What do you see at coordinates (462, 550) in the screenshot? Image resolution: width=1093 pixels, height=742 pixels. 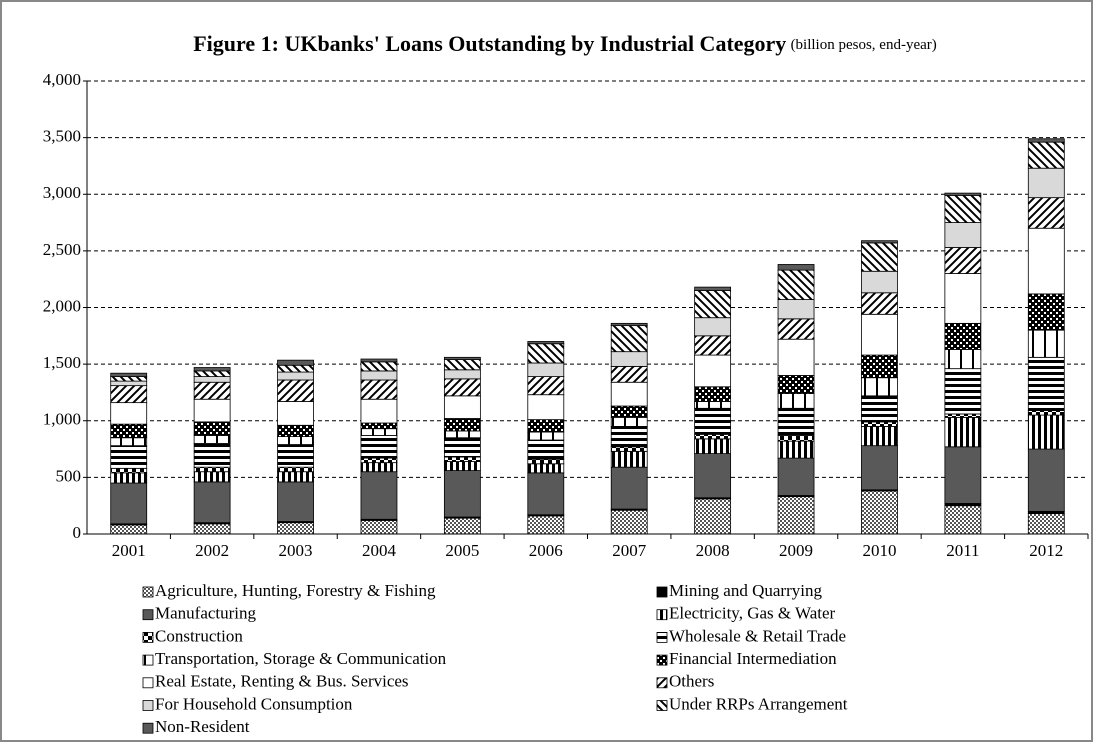 I see `x-tick-label: 2005` at bounding box center [462, 550].